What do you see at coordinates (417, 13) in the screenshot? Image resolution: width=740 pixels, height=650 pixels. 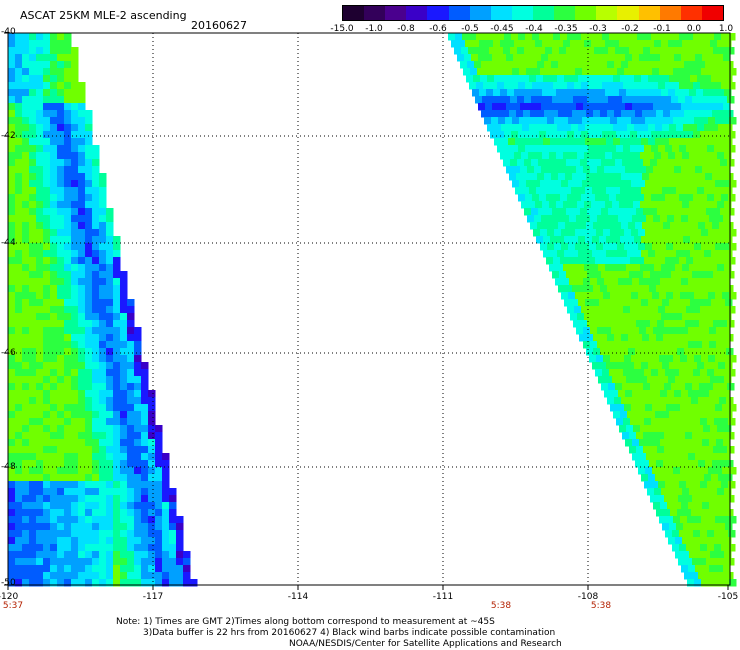 I see `color-scale-segment` at bounding box center [417, 13].